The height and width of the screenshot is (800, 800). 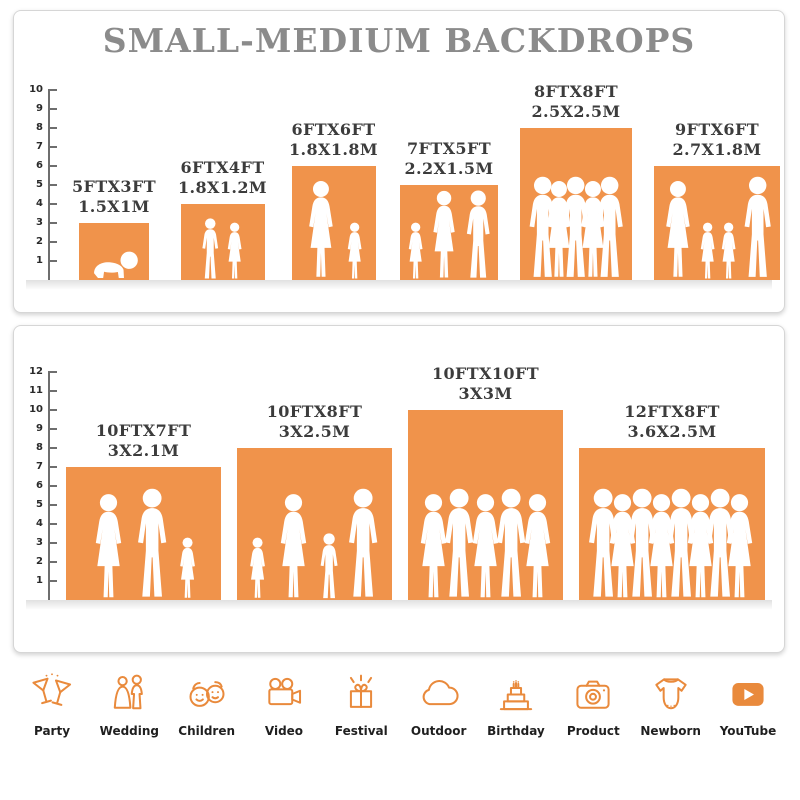 What do you see at coordinates (361, 705) in the screenshot?
I see `category-festival: Festival` at bounding box center [361, 705].